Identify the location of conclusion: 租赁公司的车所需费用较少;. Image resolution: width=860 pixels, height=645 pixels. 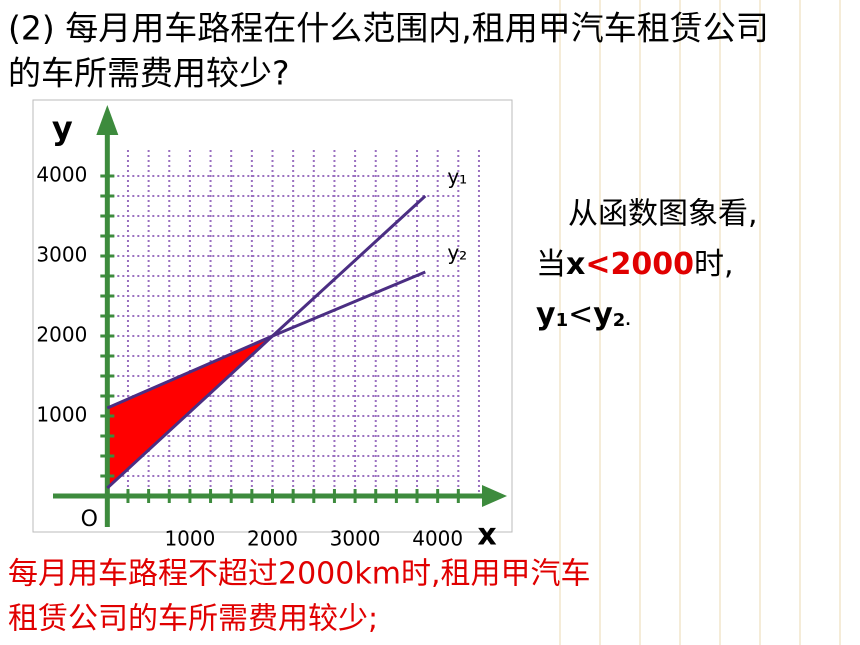
(193, 619).